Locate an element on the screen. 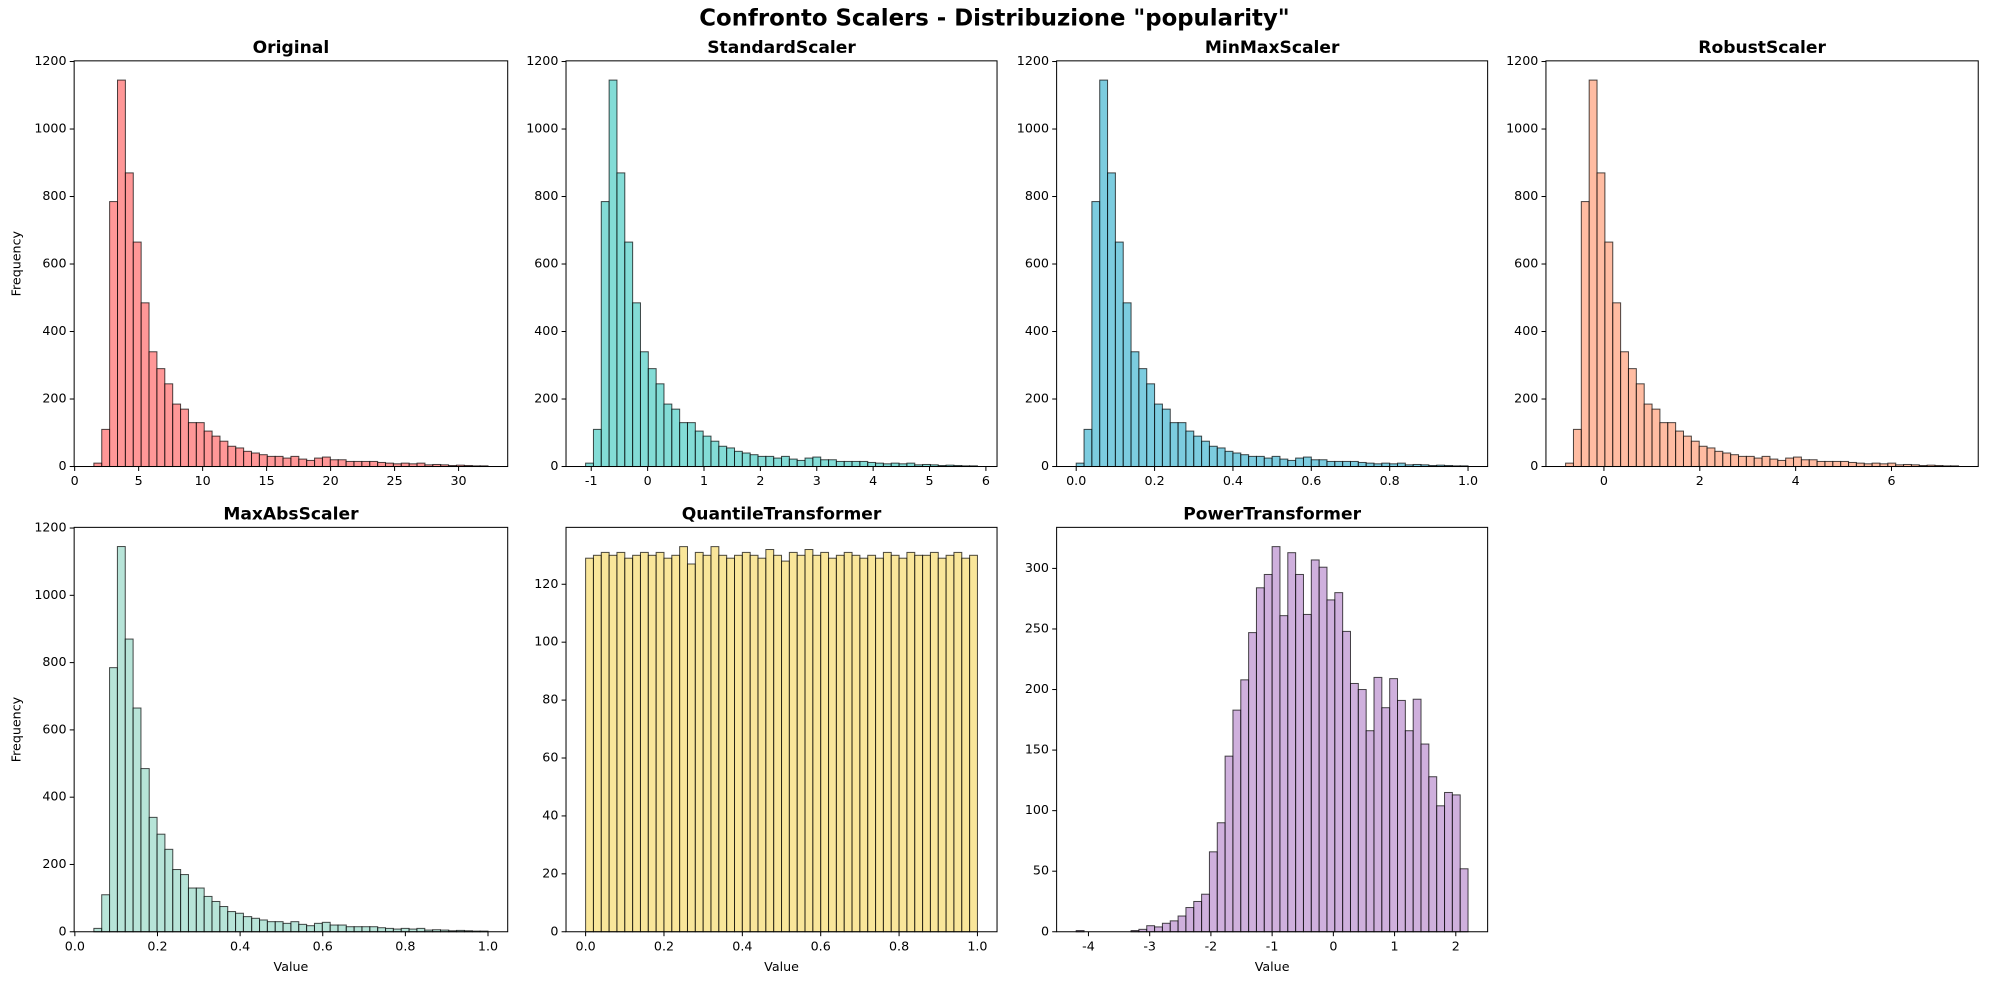  y-tick-label: 80 is located at coordinates (550, 699).